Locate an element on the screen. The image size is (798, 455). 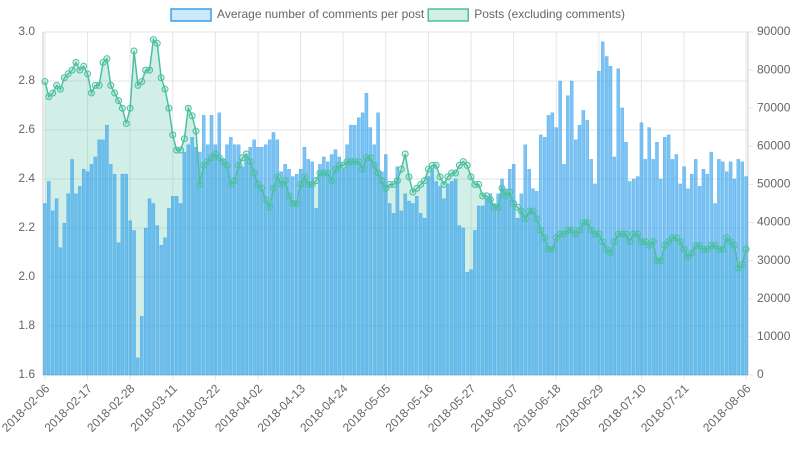
y2-tick-label: 60000 is located at coordinates (774, 146).